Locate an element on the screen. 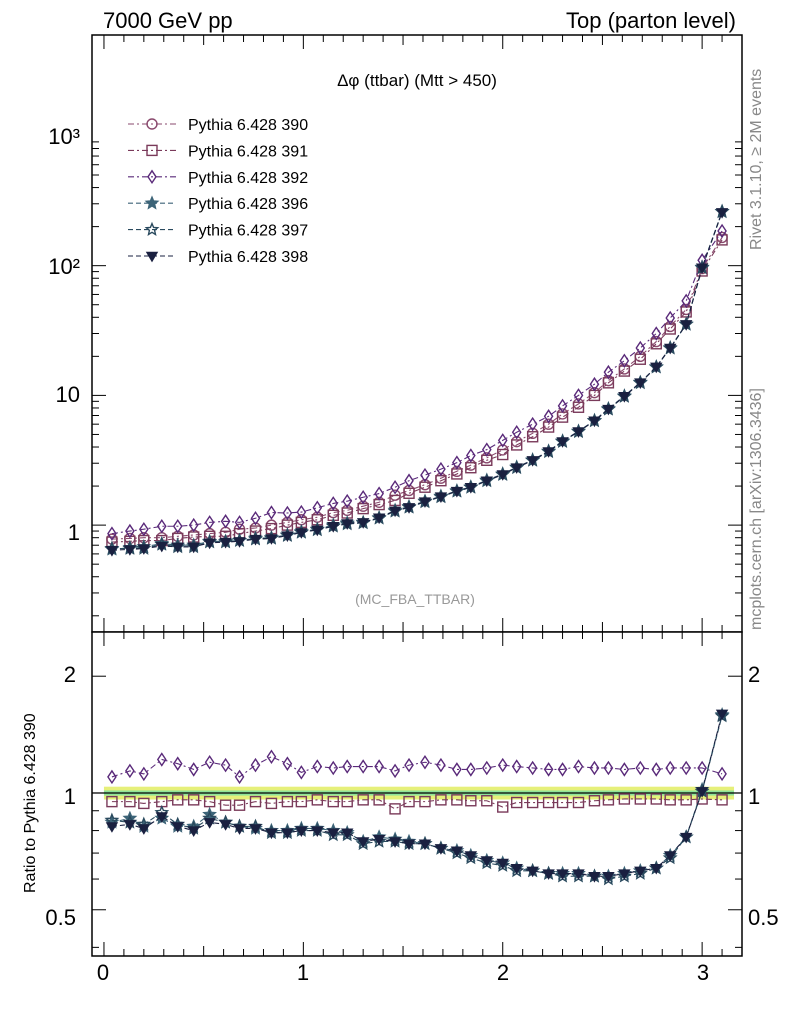 The image size is (786, 1024). ratio-ytick-right-0.5: 0.5 is located at coordinates (763, 917).